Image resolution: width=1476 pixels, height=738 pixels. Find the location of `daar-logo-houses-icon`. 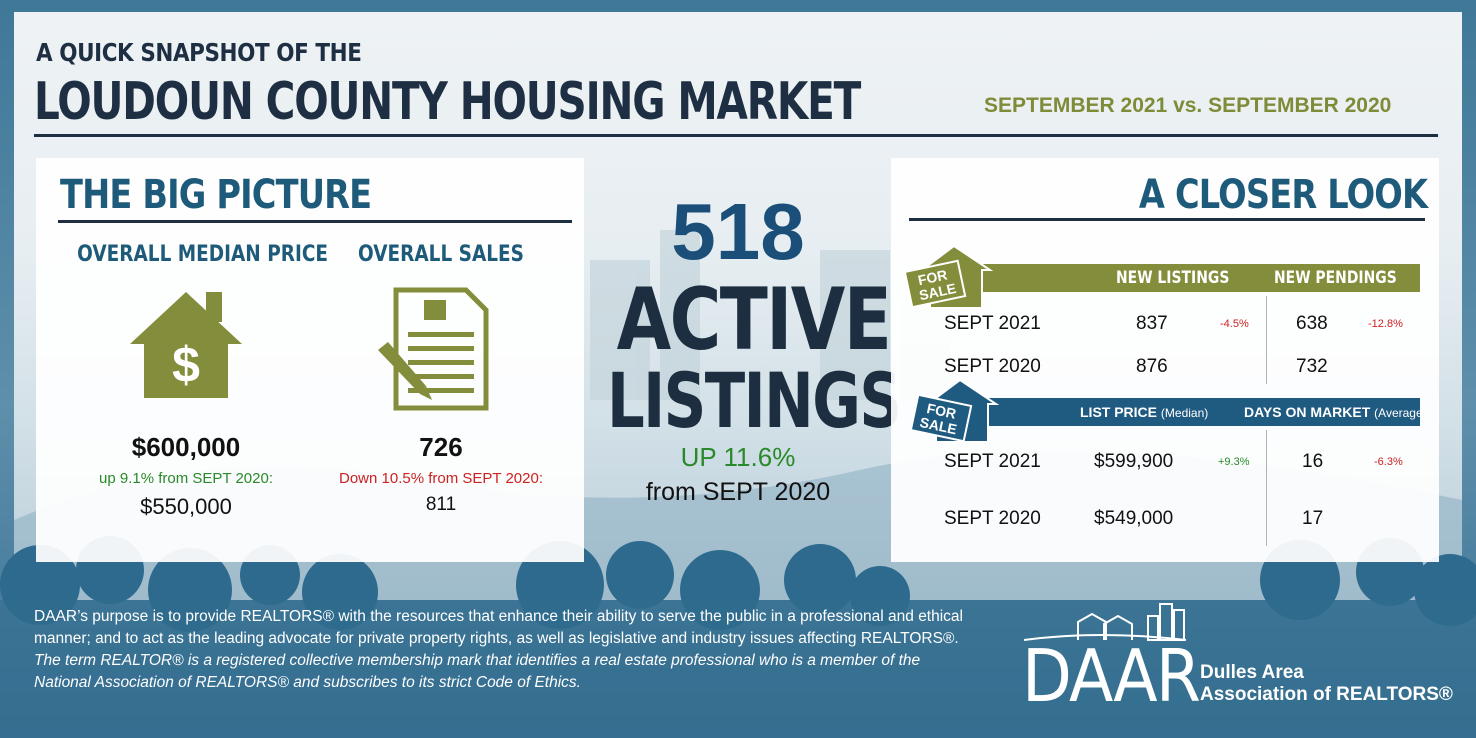

daar-logo-houses-icon is located at coordinates (1105, 622).